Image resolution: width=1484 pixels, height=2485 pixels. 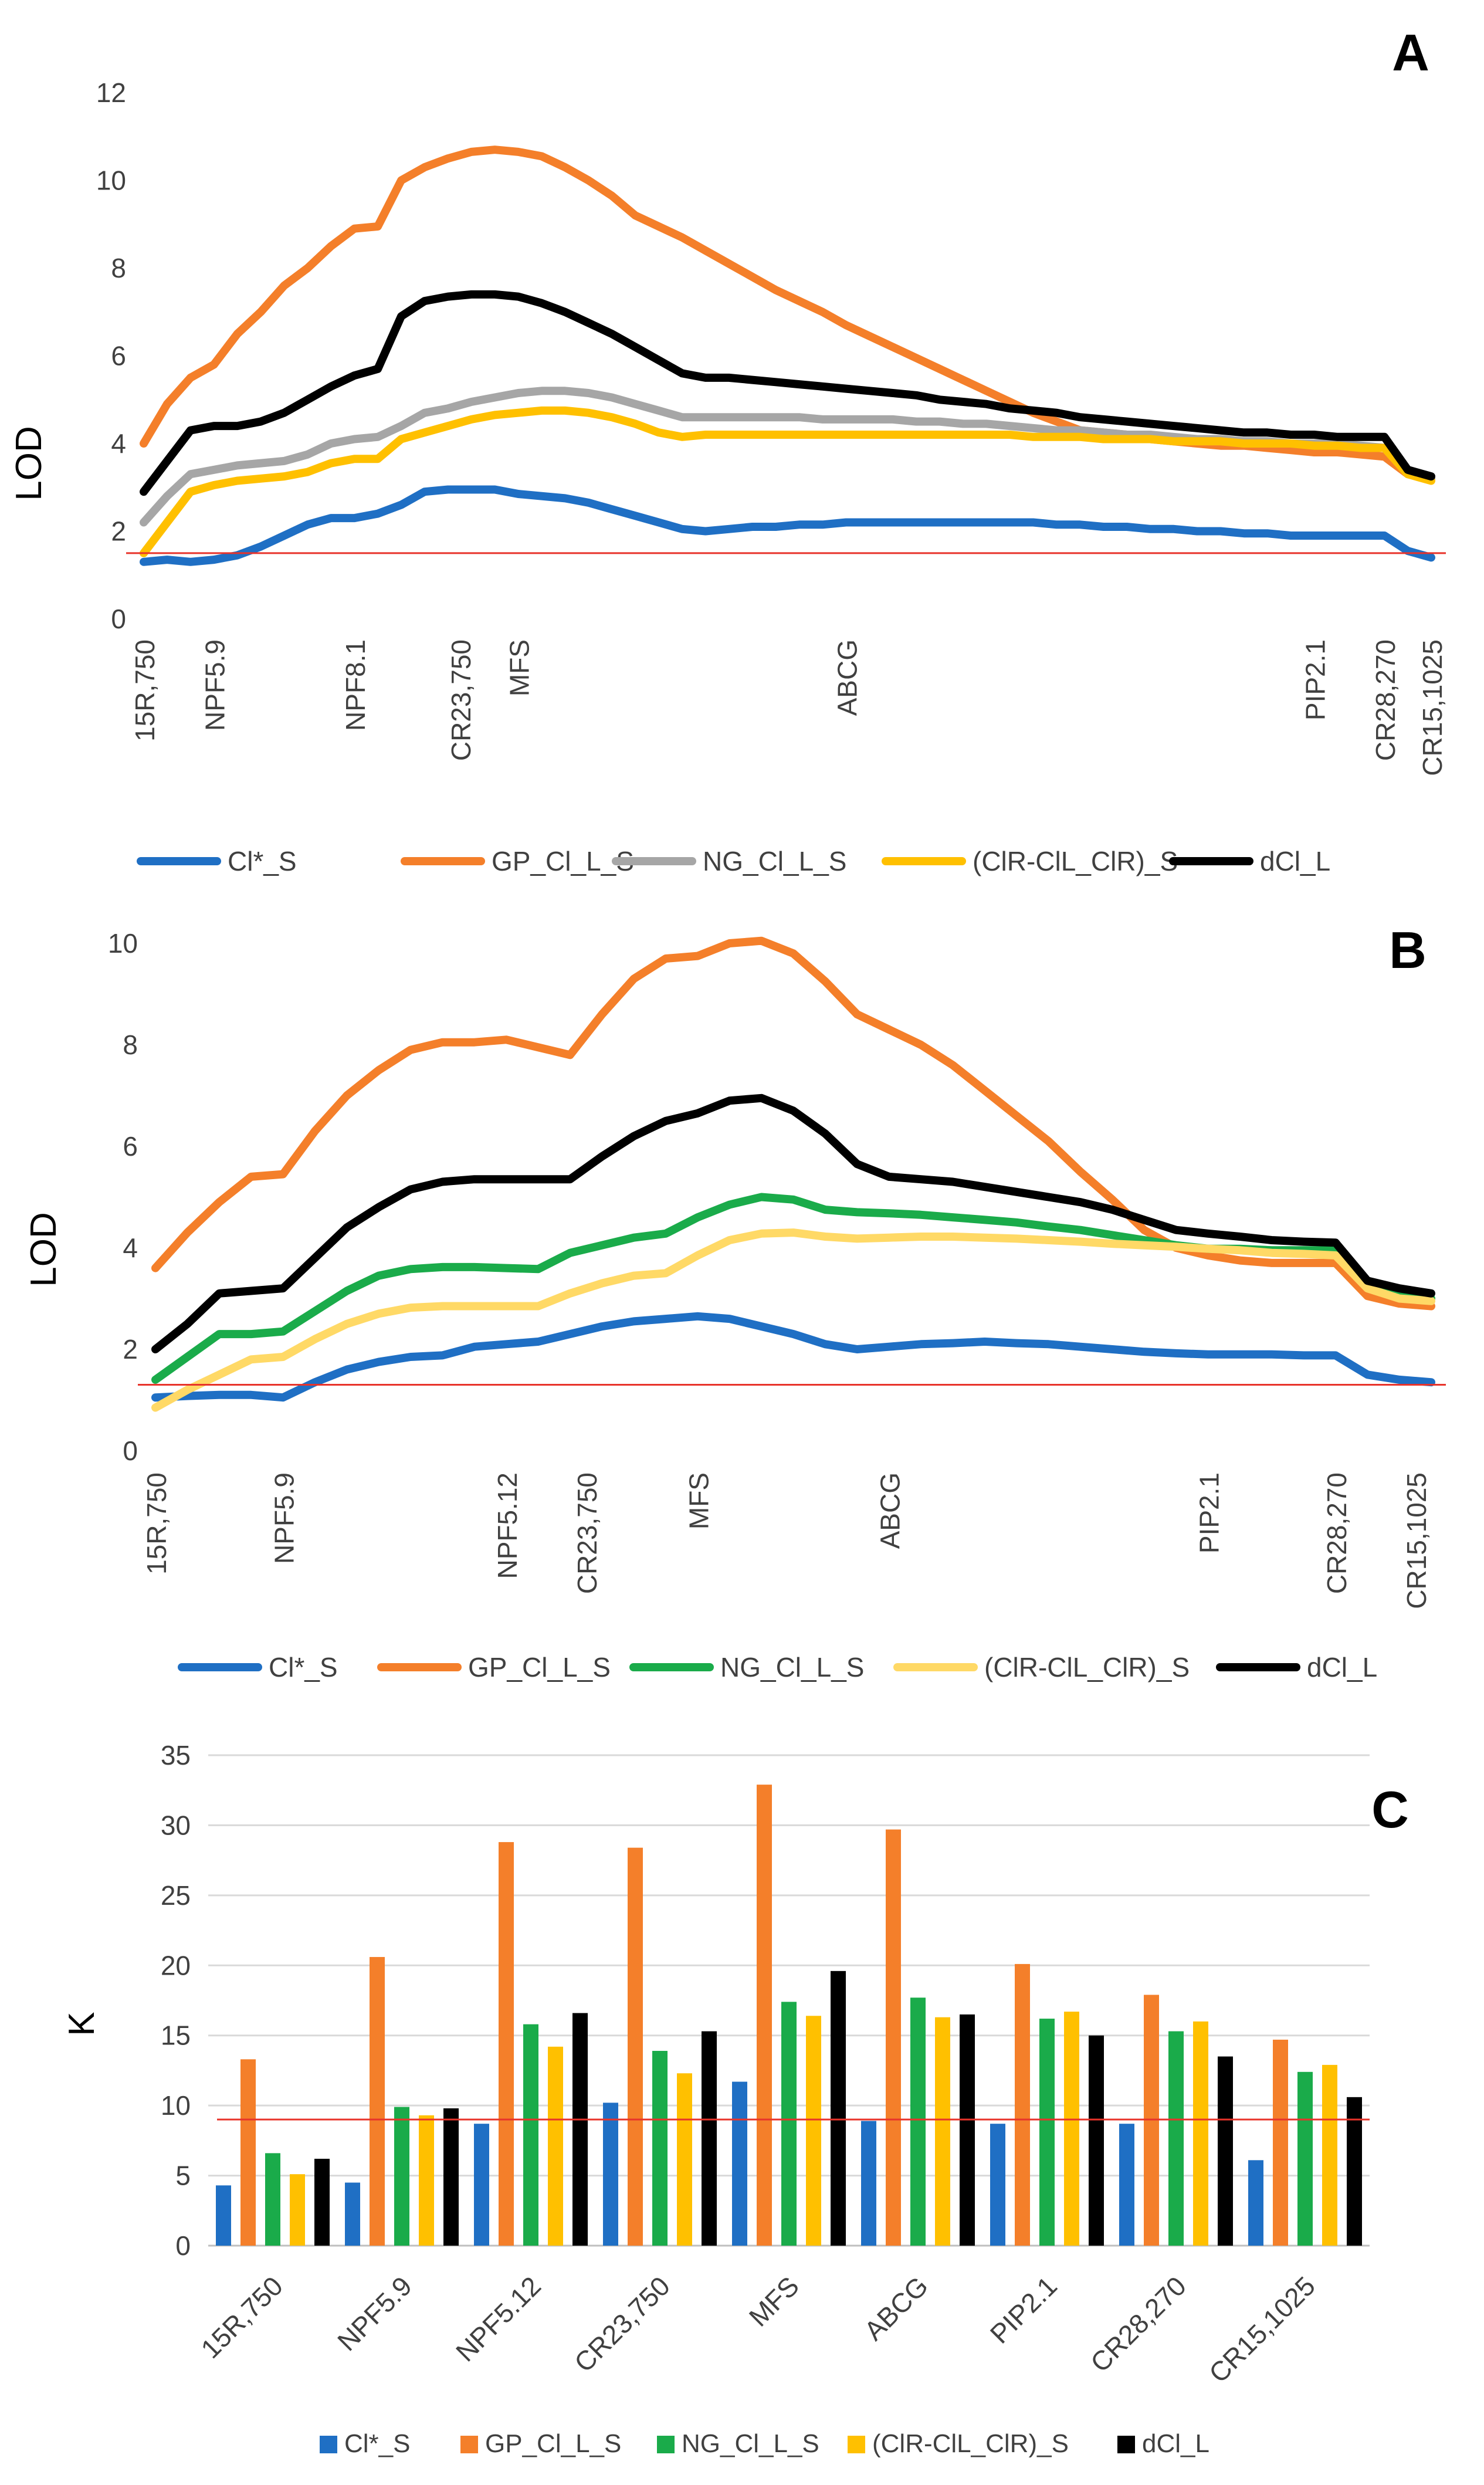 What do you see at coordinates (499, 2318) in the screenshot?
I see `x-tick-label: NPF5.12` at bounding box center [499, 2318].